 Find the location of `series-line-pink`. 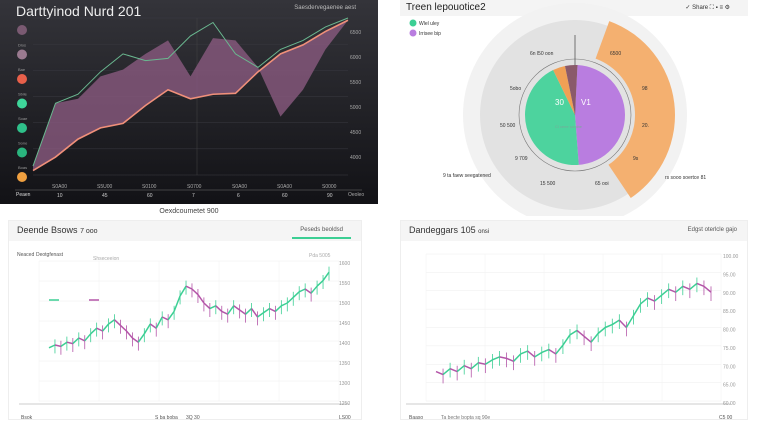

series-line-pink is located at coordinates (190, 95).